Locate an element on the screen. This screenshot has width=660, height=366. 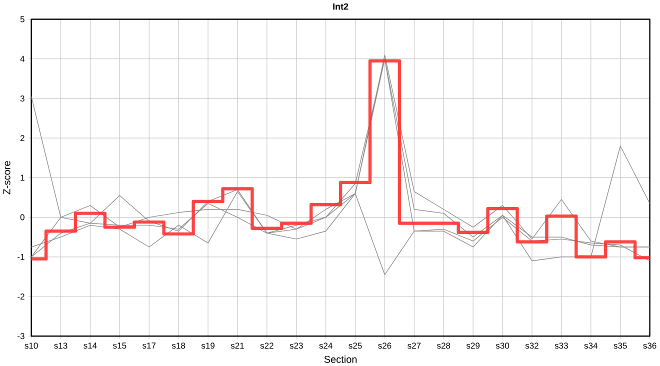
x-tick-label: s18 is located at coordinates (179, 345).